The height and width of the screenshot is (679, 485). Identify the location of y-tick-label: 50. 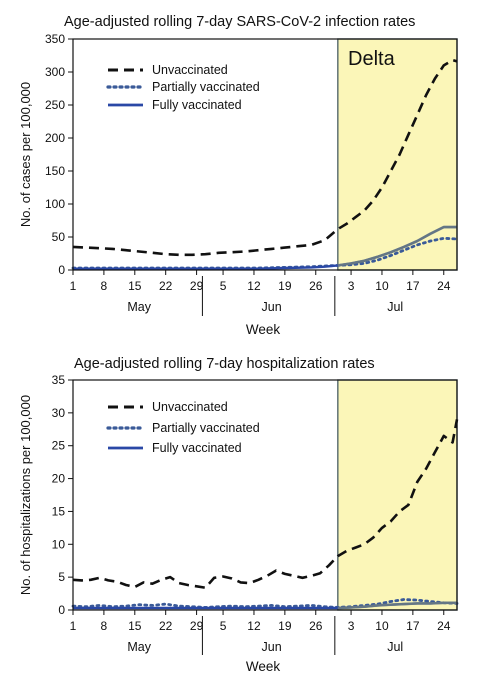
(59, 237).